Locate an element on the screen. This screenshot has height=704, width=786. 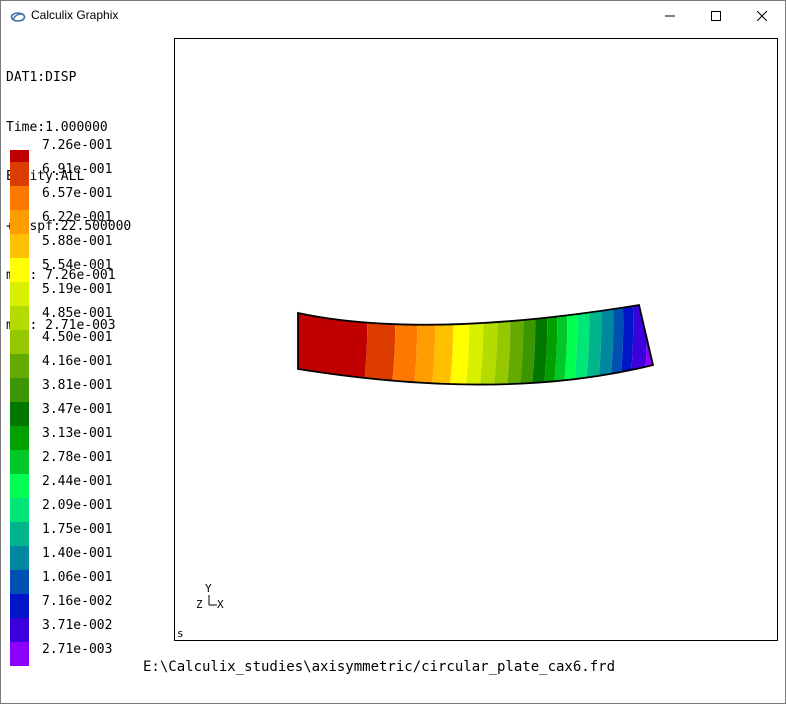
legend-label: 2.09e-001 is located at coordinates (77, 505).